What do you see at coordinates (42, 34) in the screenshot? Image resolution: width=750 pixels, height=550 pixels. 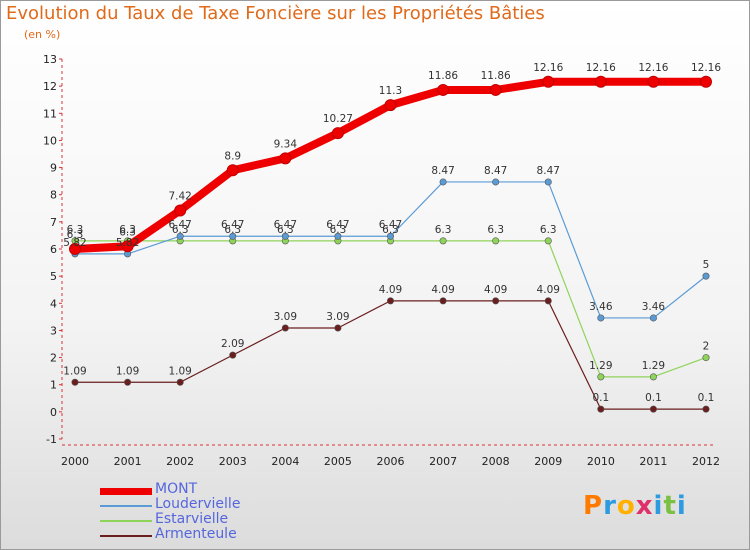 I see `y-axis-unit: (en %)` at bounding box center [42, 34].